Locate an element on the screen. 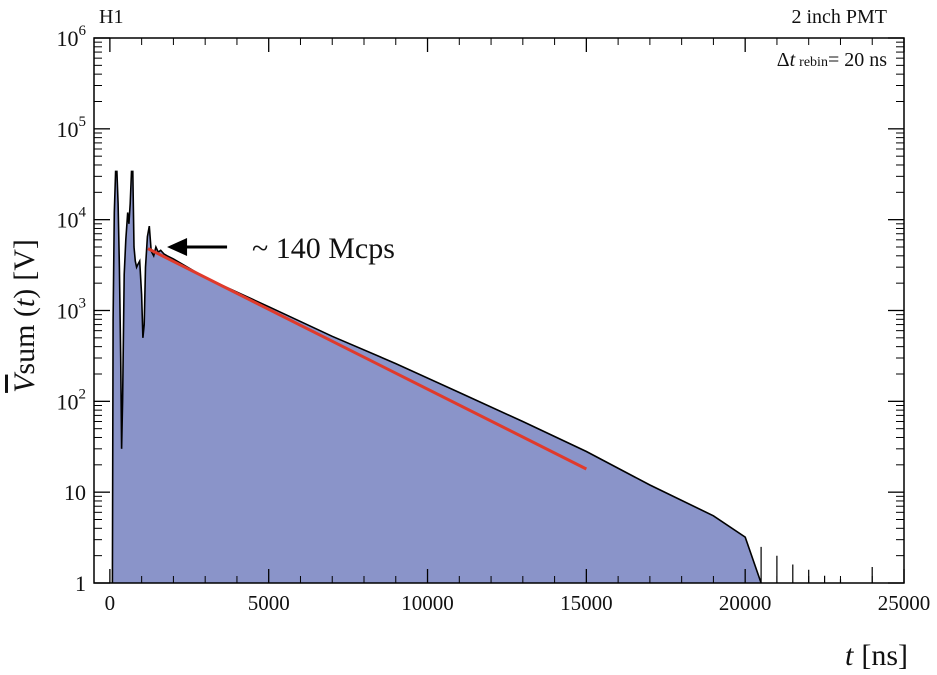 This screenshot has width=937, height=675. y-tick-exponent: 2 is located at coordinates (83, 394).